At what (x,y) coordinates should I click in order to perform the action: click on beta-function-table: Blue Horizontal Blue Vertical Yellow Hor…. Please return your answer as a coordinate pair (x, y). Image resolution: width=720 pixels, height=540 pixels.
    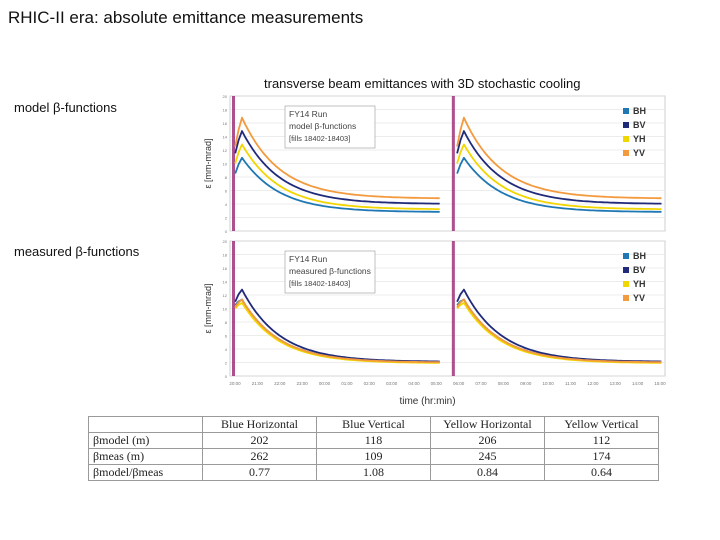
    Looking at the image, I should click on (373, 448).